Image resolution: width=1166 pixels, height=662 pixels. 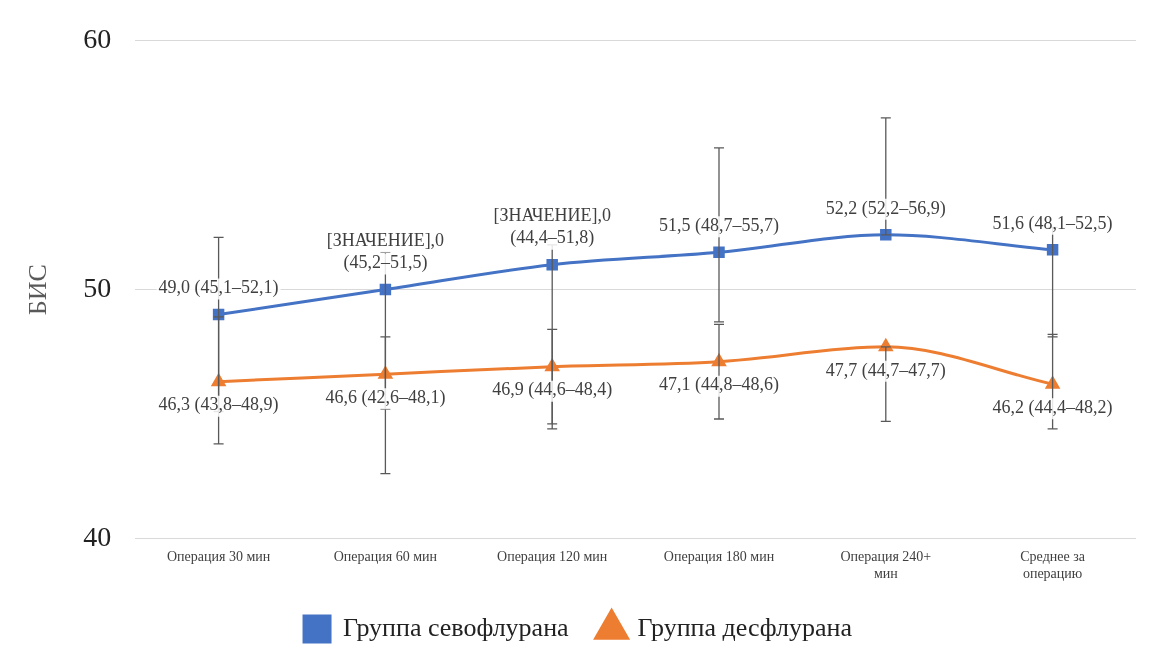 What do you see at coordinates (456, 627) in the screenshot?
I see `legend-label: Группа севофлурана` at bounding box center [456, 627].